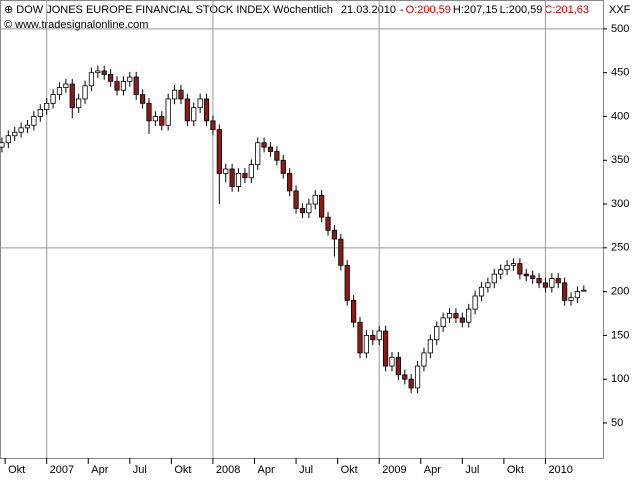  What do you see at coordinates (620, 248) in the screenshot?
I see `y-tick-label: 250` at bounding box center [620, 248].